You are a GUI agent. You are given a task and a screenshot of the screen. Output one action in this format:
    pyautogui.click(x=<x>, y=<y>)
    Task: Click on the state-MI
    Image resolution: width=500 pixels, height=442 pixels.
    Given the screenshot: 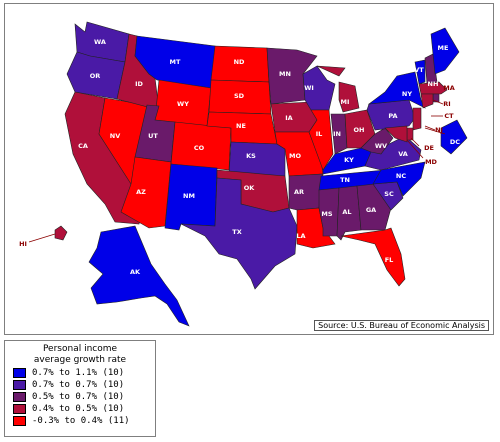 What is the action you would take?
    pyautogui.click(x=338, y=89)
    